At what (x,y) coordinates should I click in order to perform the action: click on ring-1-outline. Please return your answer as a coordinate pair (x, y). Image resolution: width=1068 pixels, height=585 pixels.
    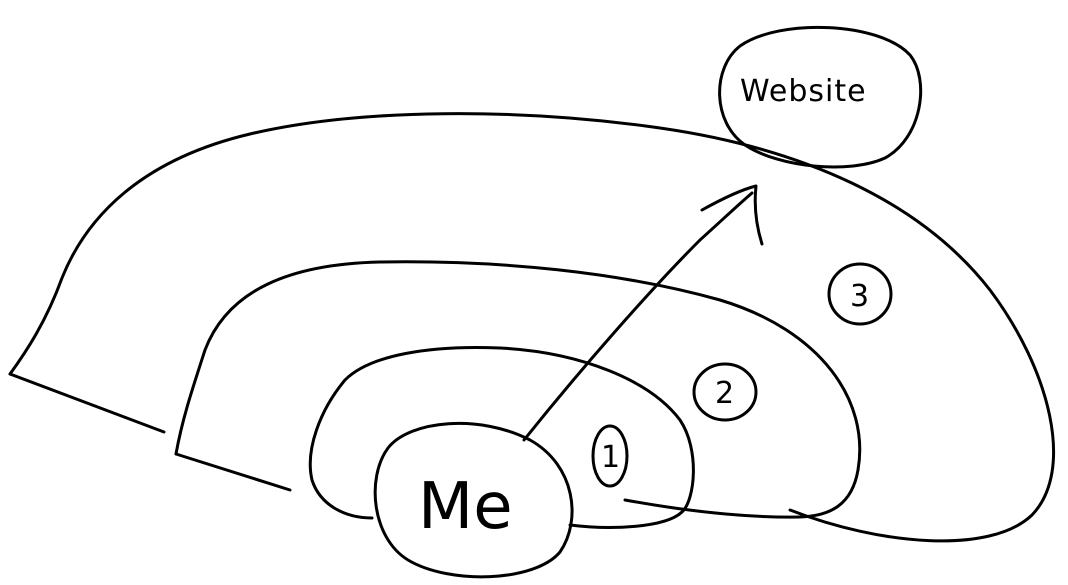
    Looking at the image, I should click on (501, 437).